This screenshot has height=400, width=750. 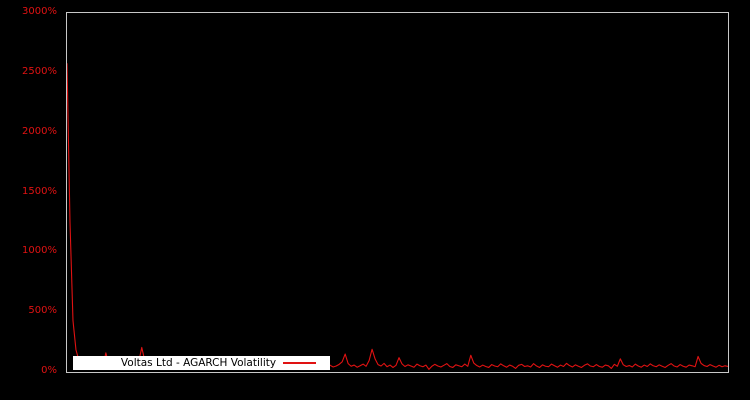 I want to click on y-tick-label: 500%, so click(x=42, y=311).